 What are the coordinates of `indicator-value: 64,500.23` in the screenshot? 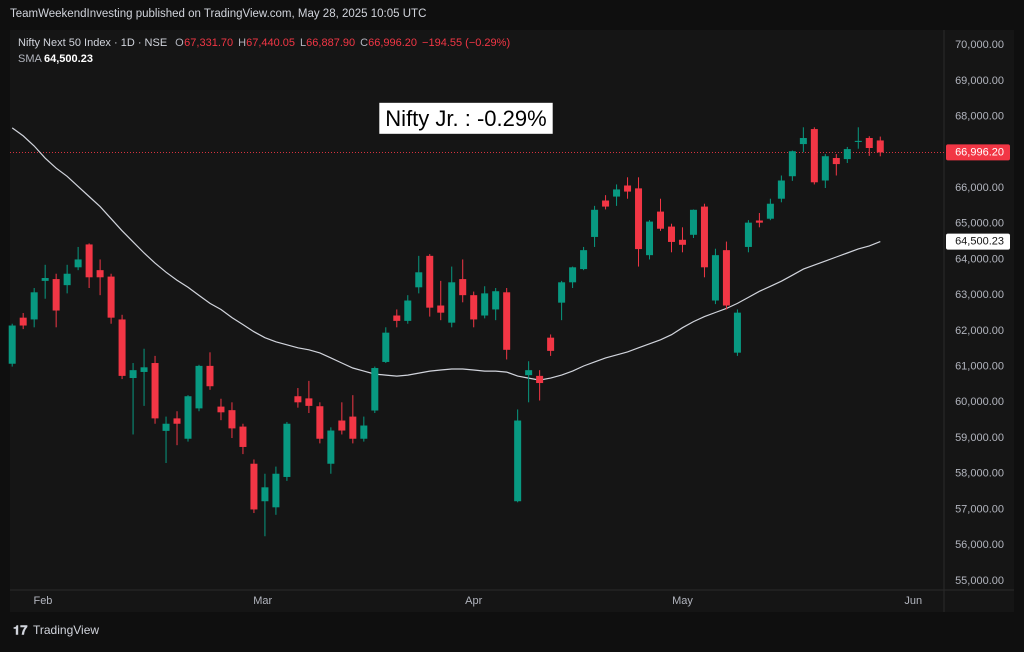 It's located at (68, 59).